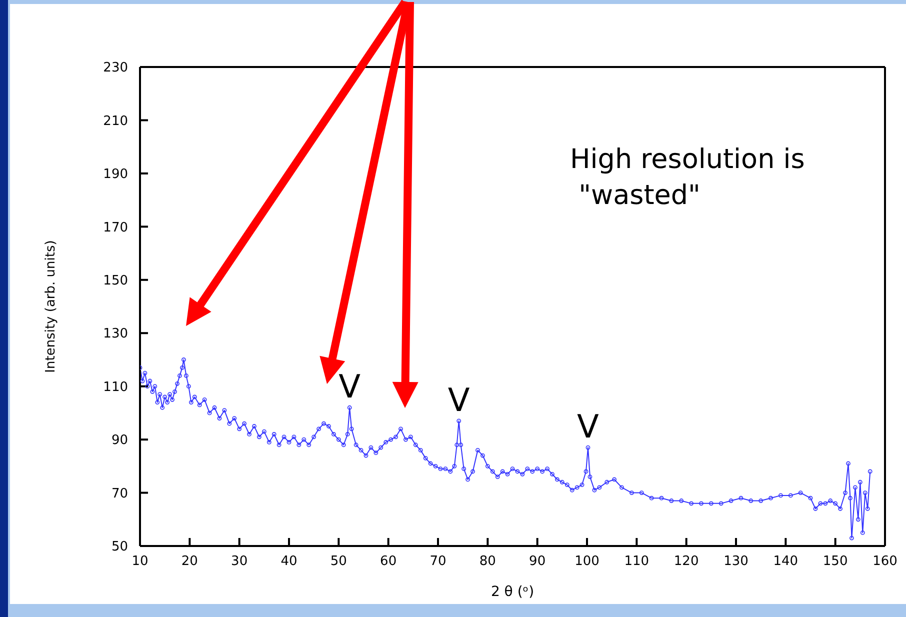 Image resolution: width=906 pixels, height=617 pixels. I want to click on x-tick-label: 90, so click(537, 562).